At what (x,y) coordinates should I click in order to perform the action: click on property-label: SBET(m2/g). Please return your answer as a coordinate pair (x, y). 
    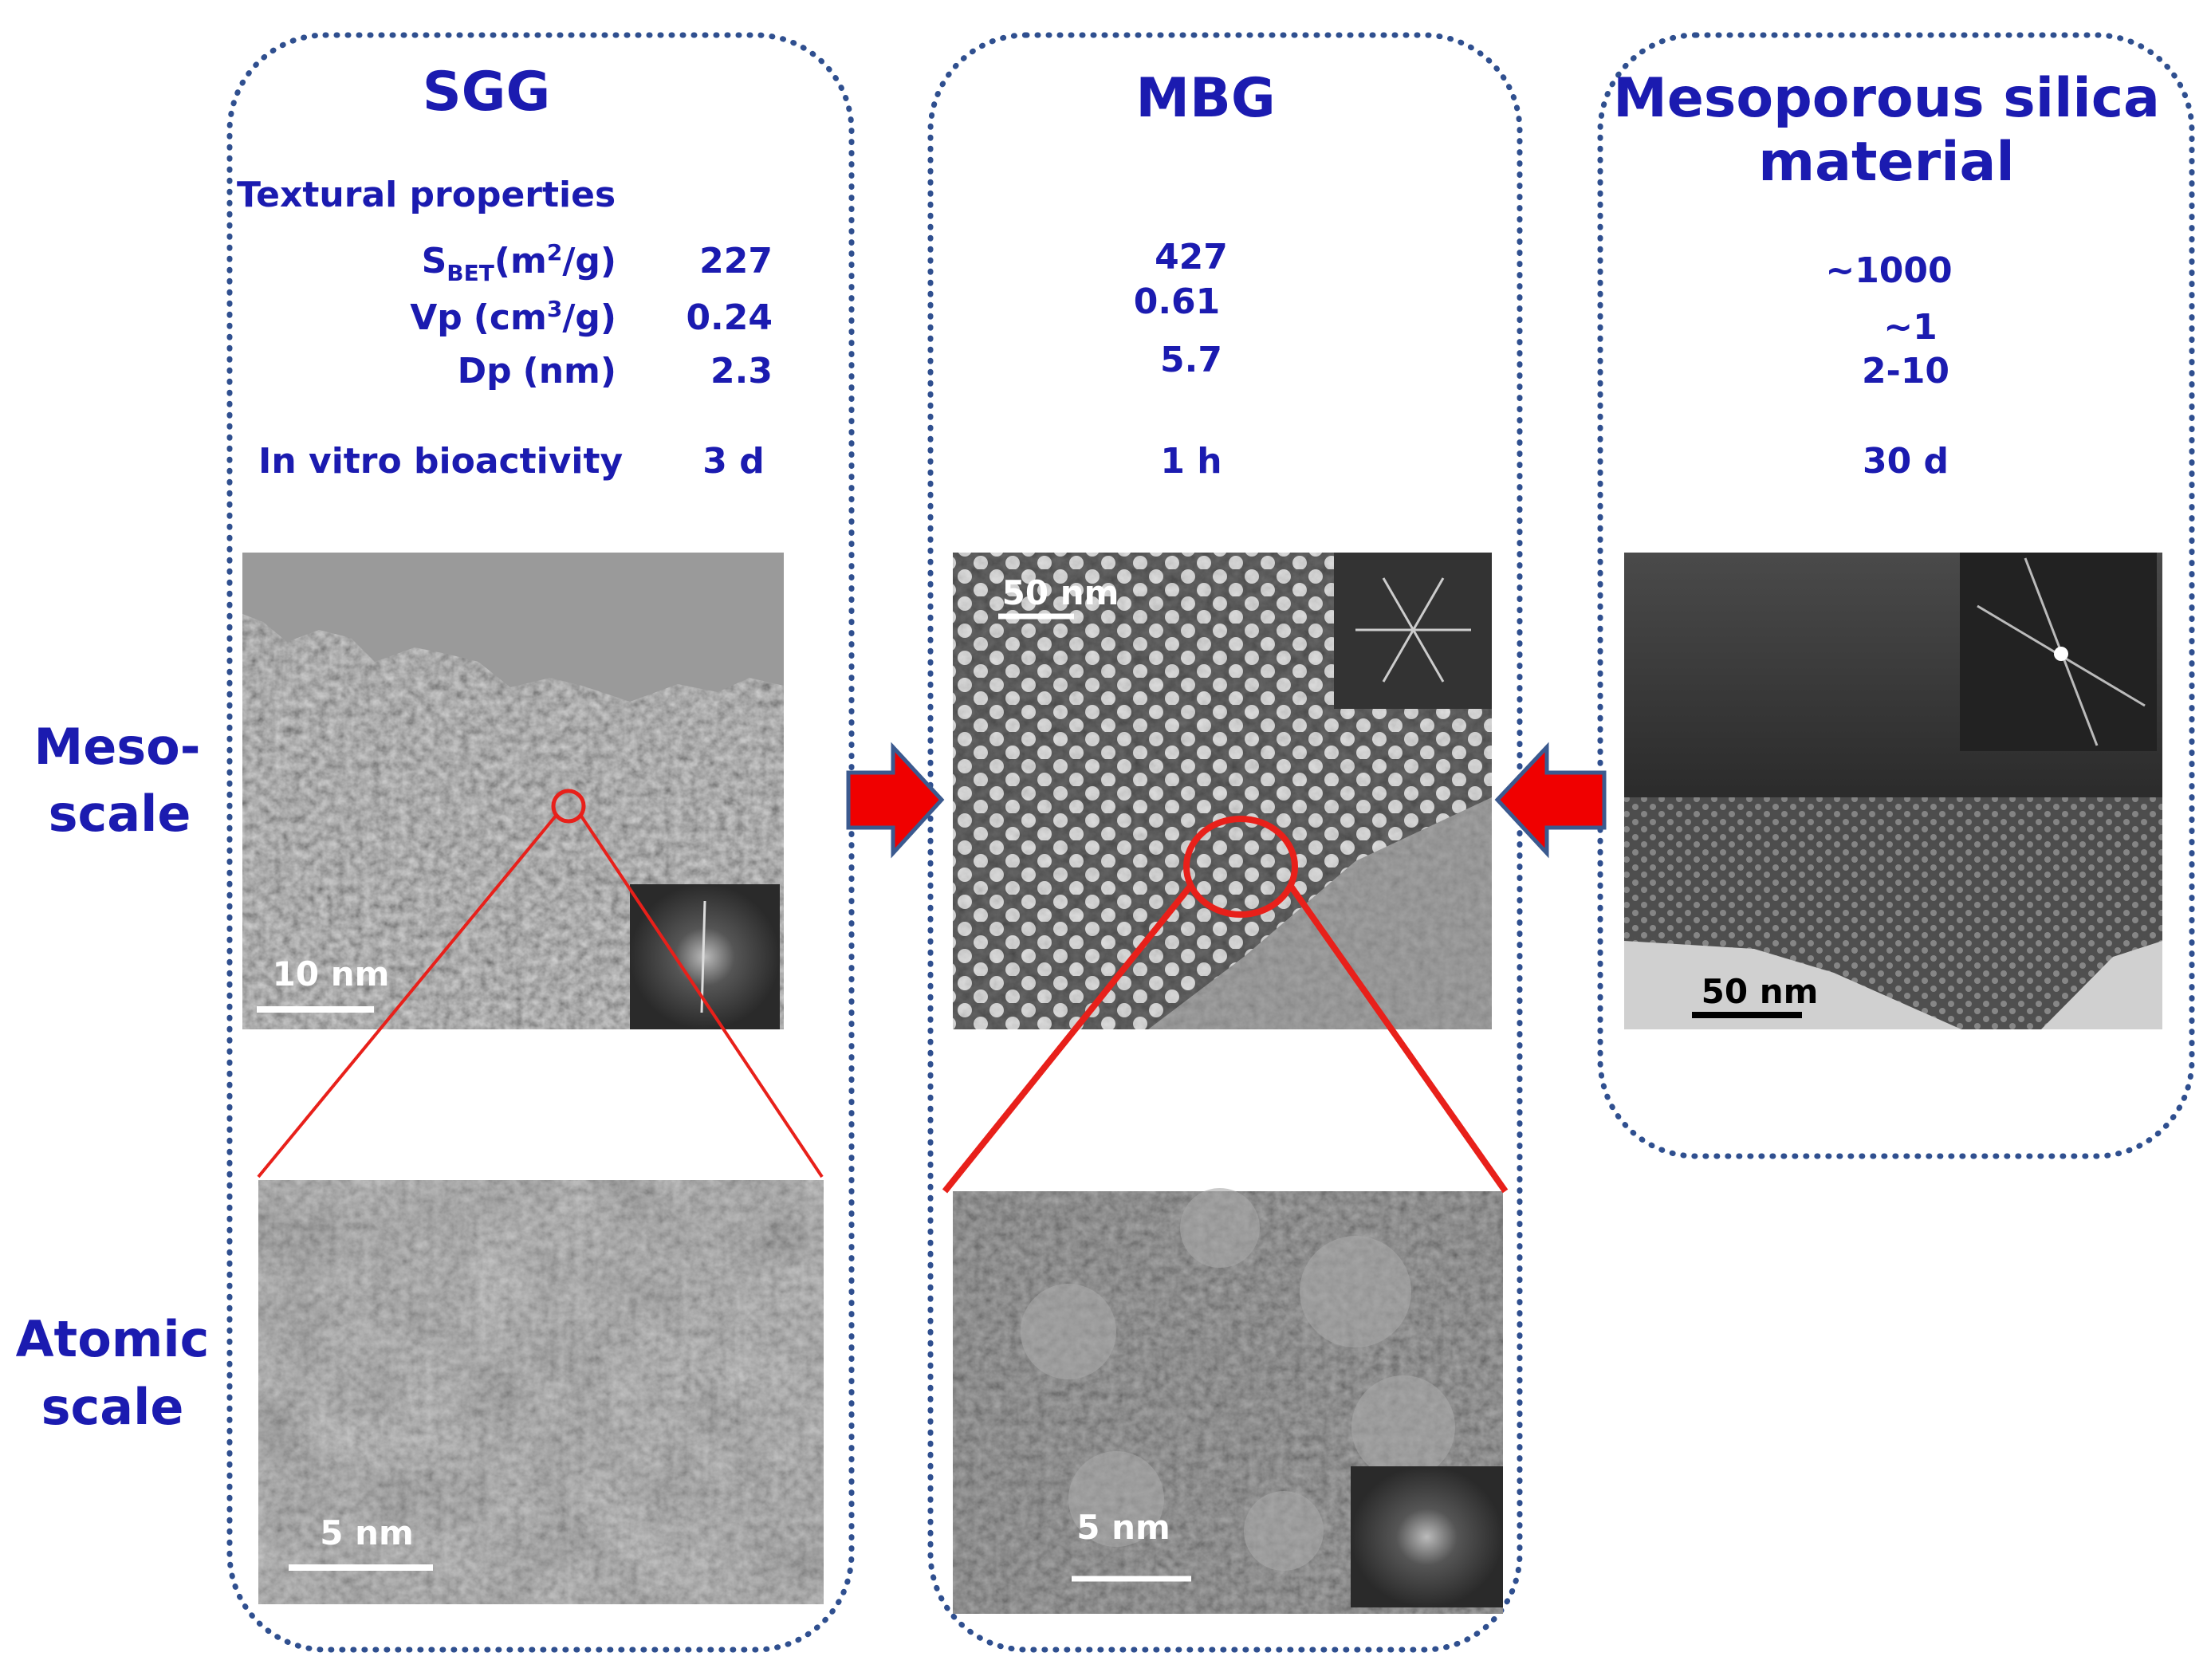
    Looking at the image, I should click on (519, 262).